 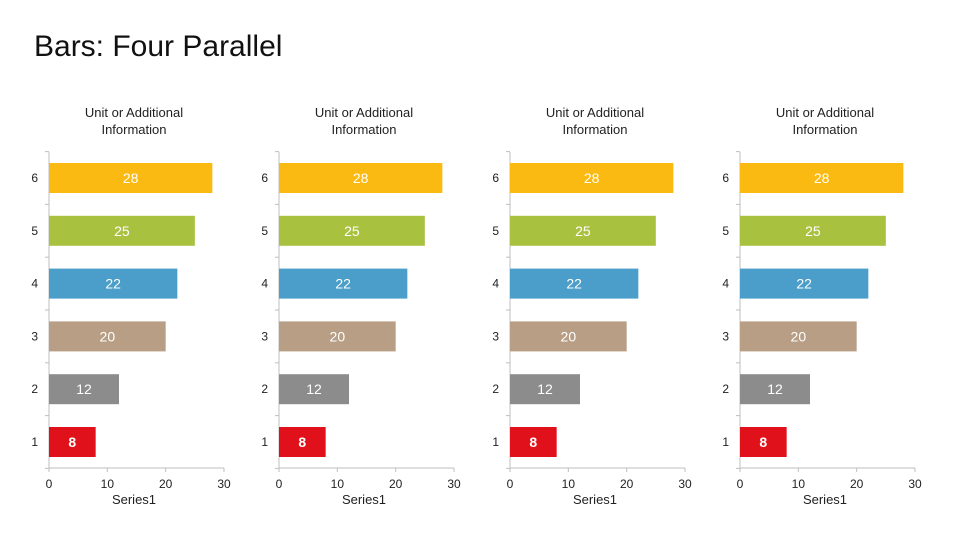 What do you see at coordinates (134, 499) in the screenshot?
I see `chart1-x-axis-label: Series1` at bounding box center [134, 499].